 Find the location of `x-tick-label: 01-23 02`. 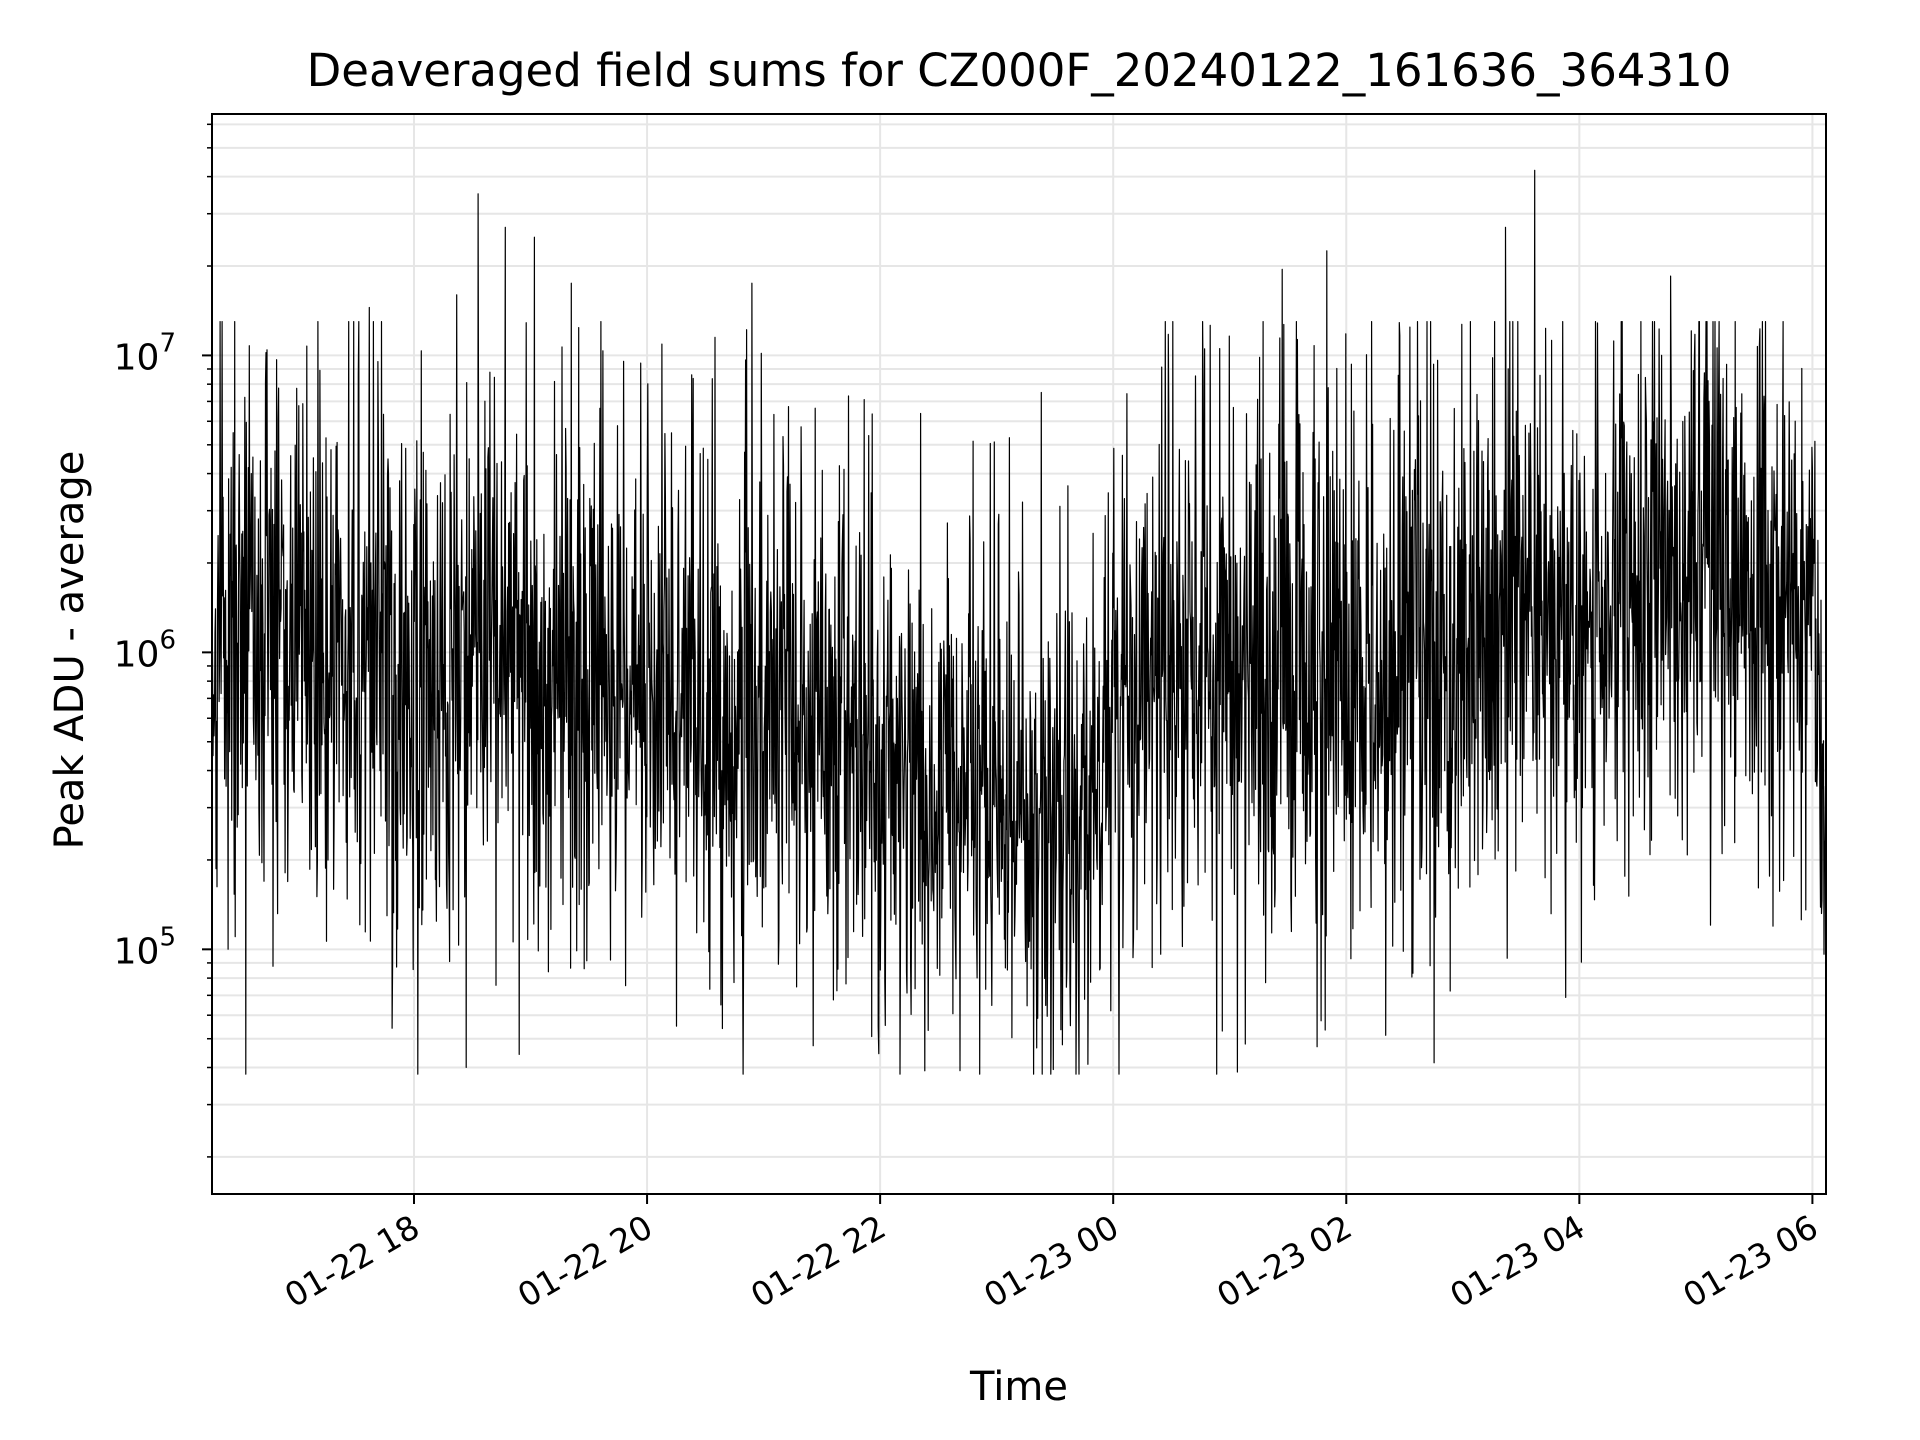

x-tick-label: 01-23 02 is located at coordinates (1284, 1261).